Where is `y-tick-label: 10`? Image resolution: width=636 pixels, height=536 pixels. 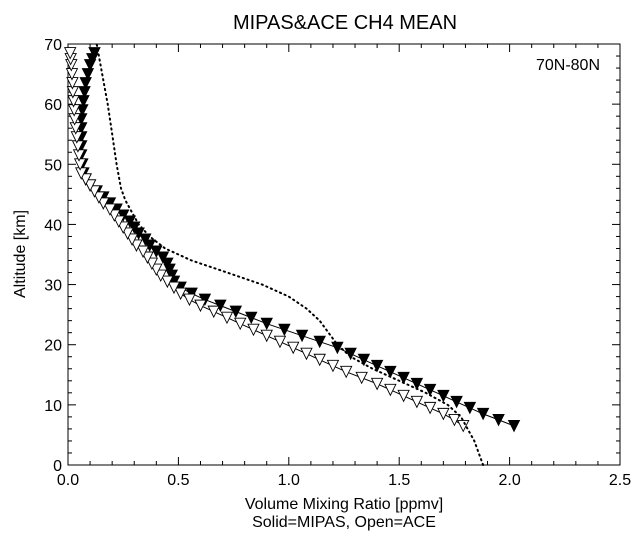
y-tick-label: 10 is located at coordinates (53, 406).